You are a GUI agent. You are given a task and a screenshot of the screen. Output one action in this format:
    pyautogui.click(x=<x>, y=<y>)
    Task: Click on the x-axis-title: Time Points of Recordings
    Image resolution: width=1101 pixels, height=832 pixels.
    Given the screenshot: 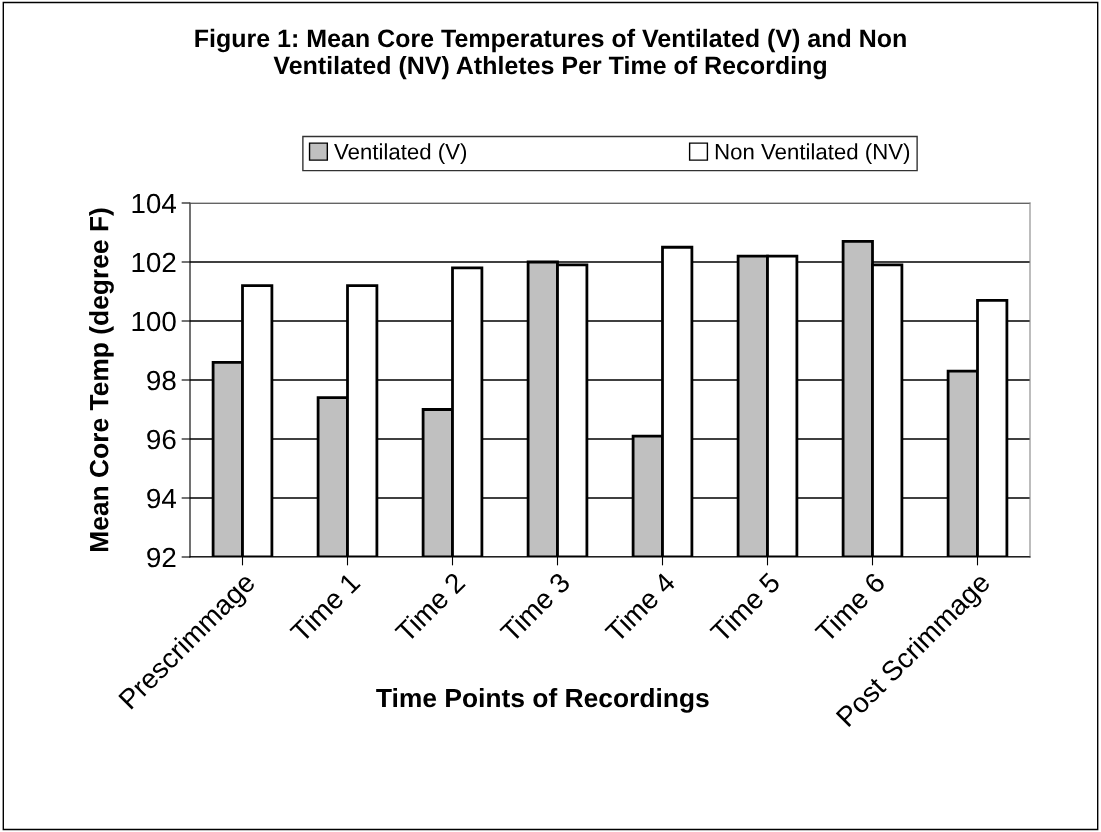 What is the action you would take?
    pyautogui.click(x=542, y=700)
    